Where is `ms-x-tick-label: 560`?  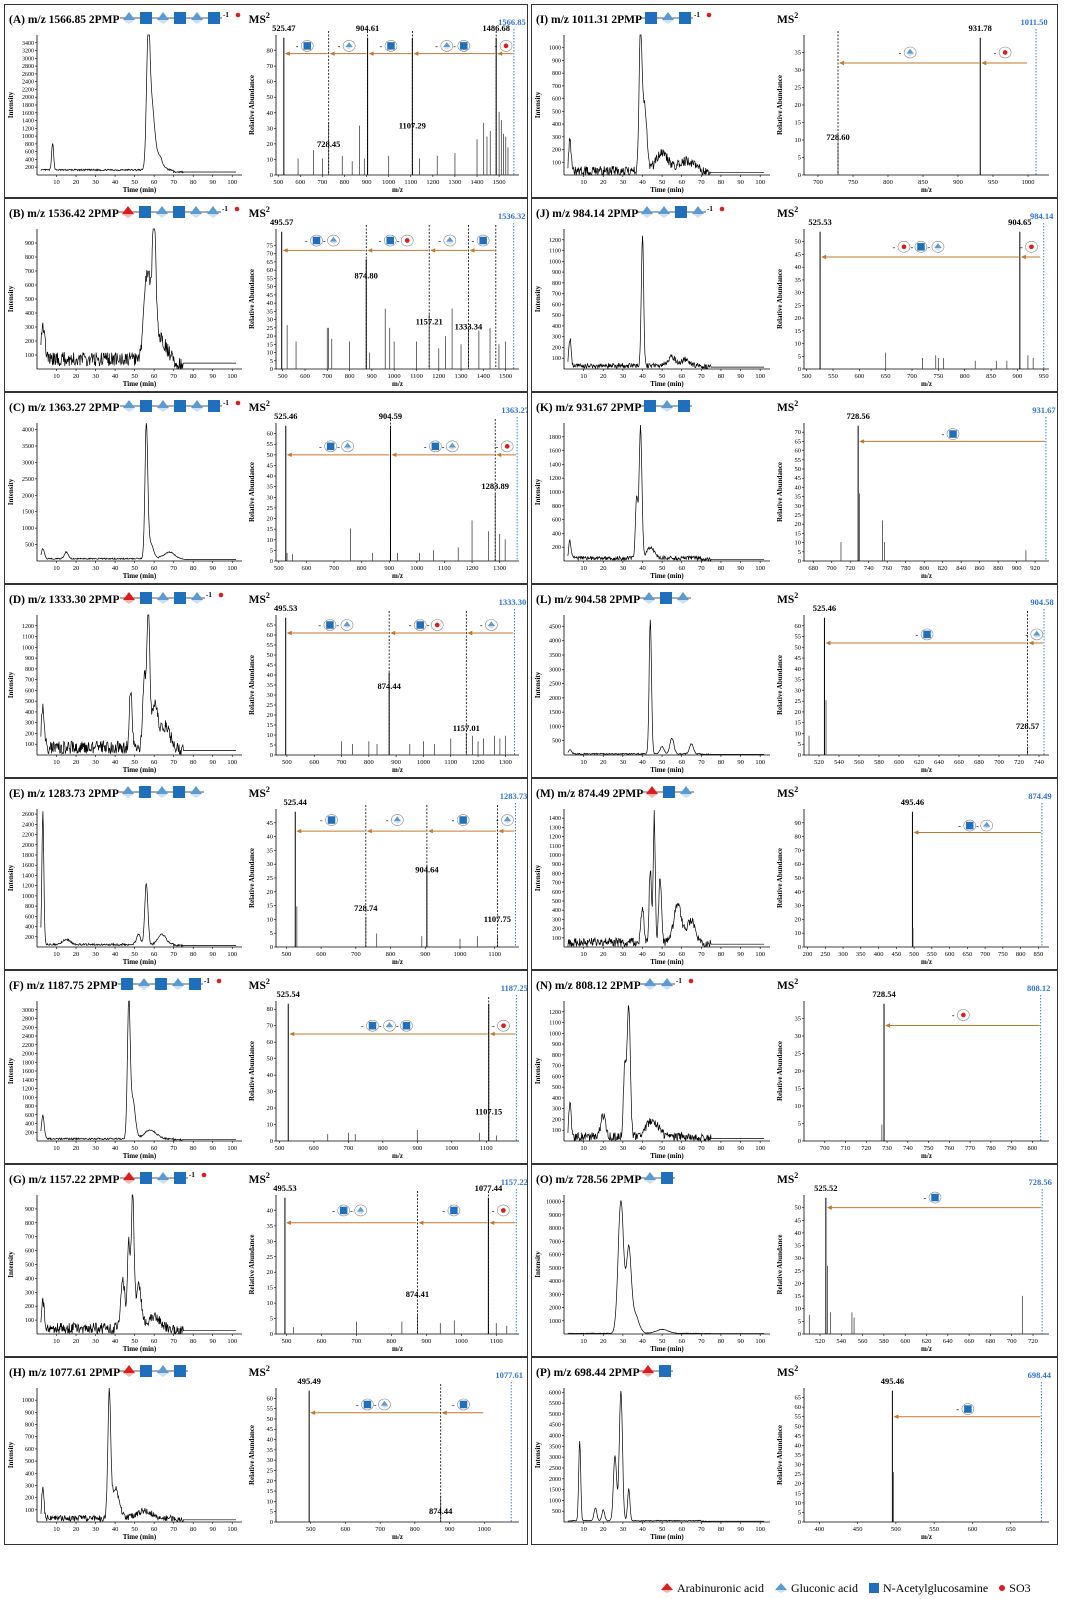
ms-x-tick-label: 560 is located at coordinates (859, 762).